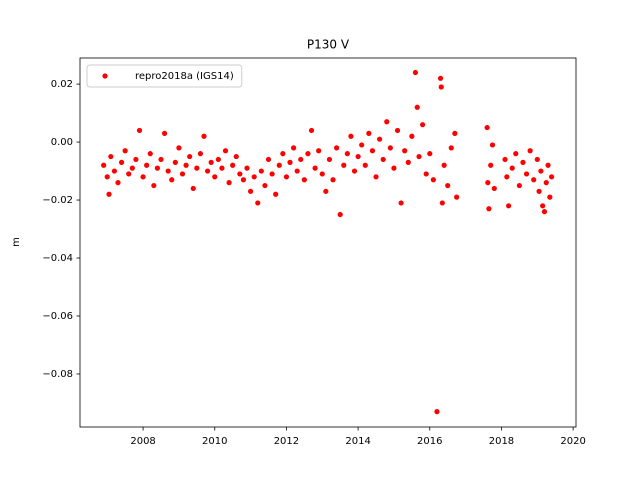 The height and width of the screenshot is (484, 640). What do you see at coordinates (501, 441) in the screenshot?
I see `x-tick-label: 2018` at bounding box center [501, 441].